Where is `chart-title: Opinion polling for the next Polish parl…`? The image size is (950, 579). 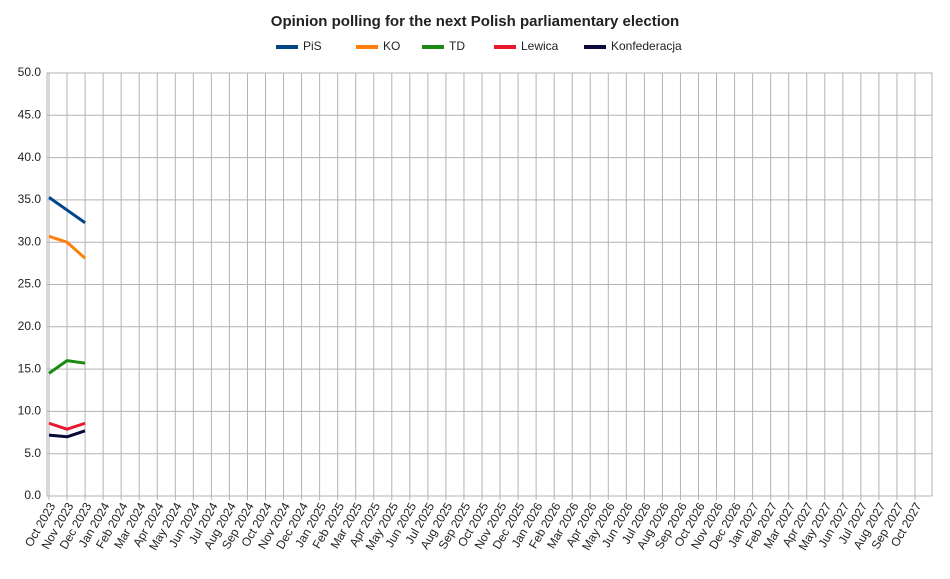
chart-title: Opinion polling for the next Polish parl… is located at coordinates (475, 21).